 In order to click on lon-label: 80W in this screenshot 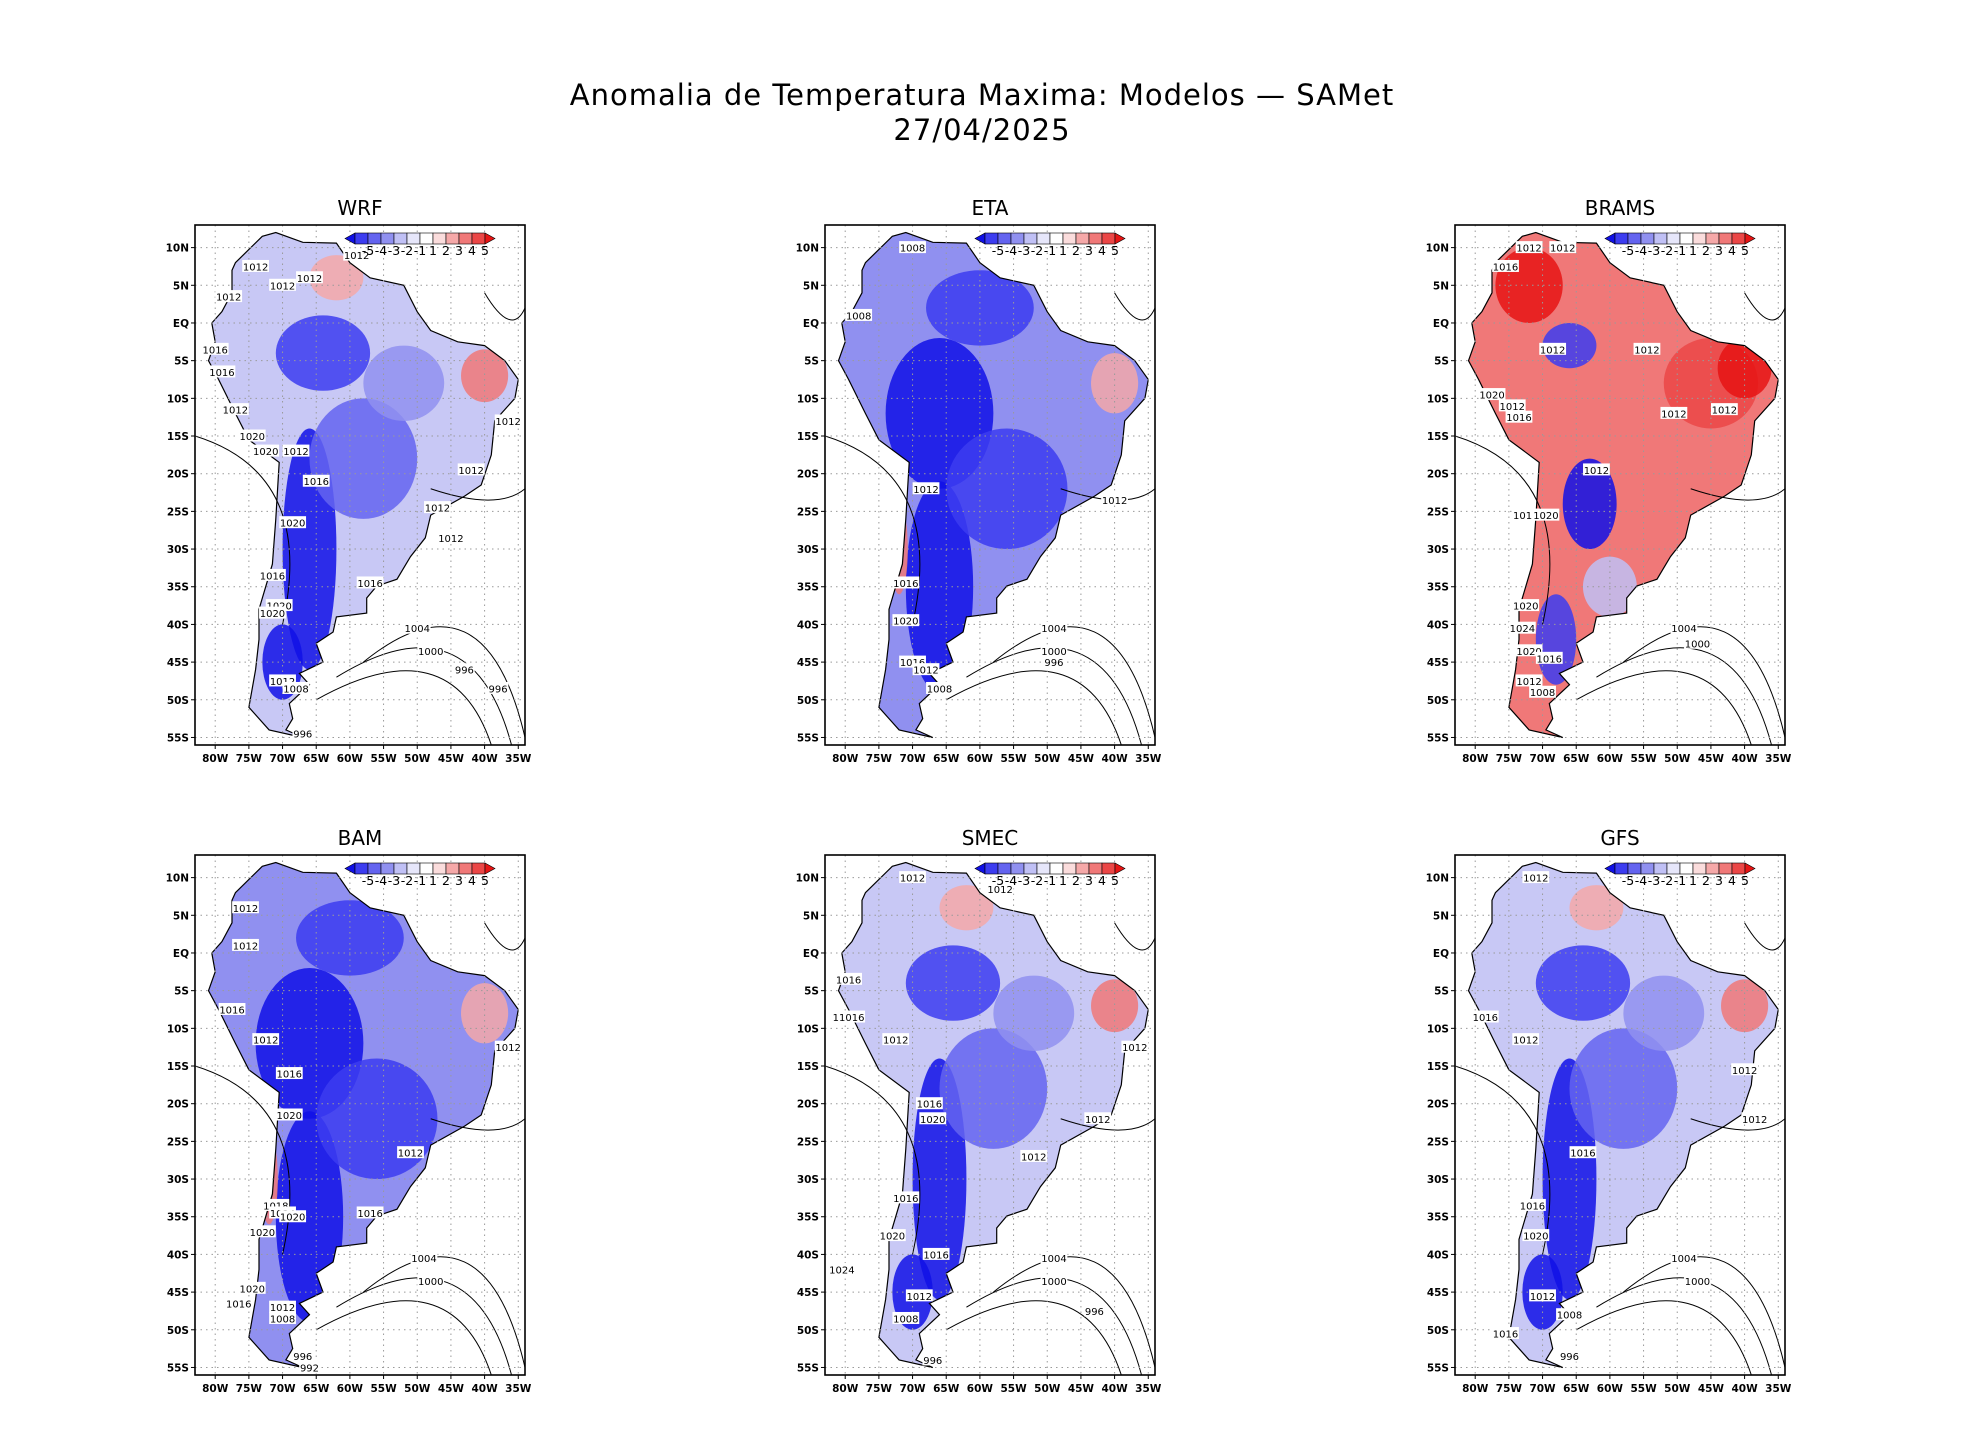, I will do `click(1475, 759)`.